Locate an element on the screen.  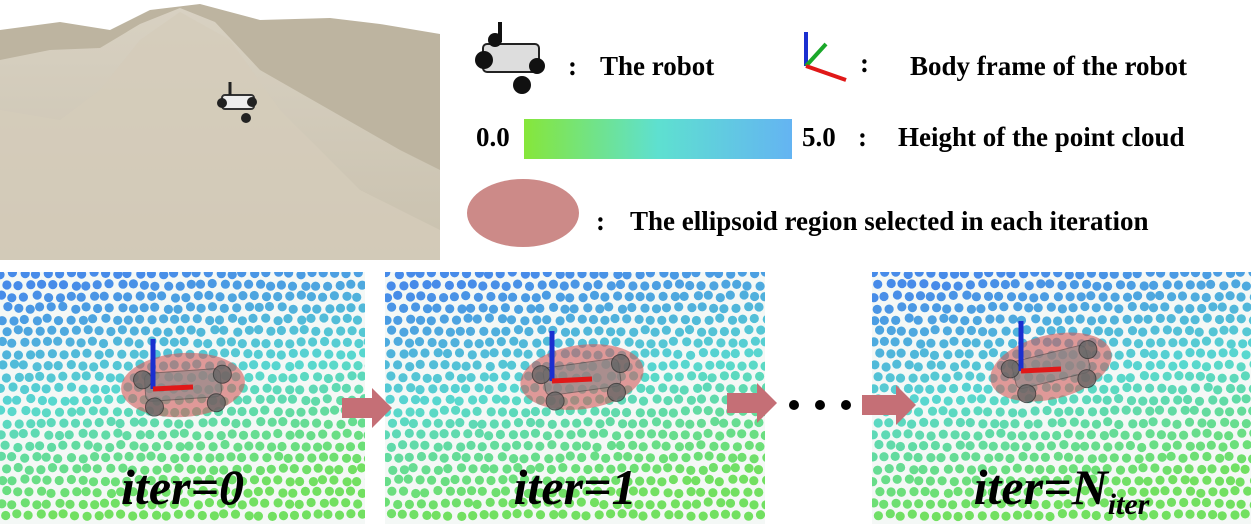
wheel is located at coordinates (154, 407).